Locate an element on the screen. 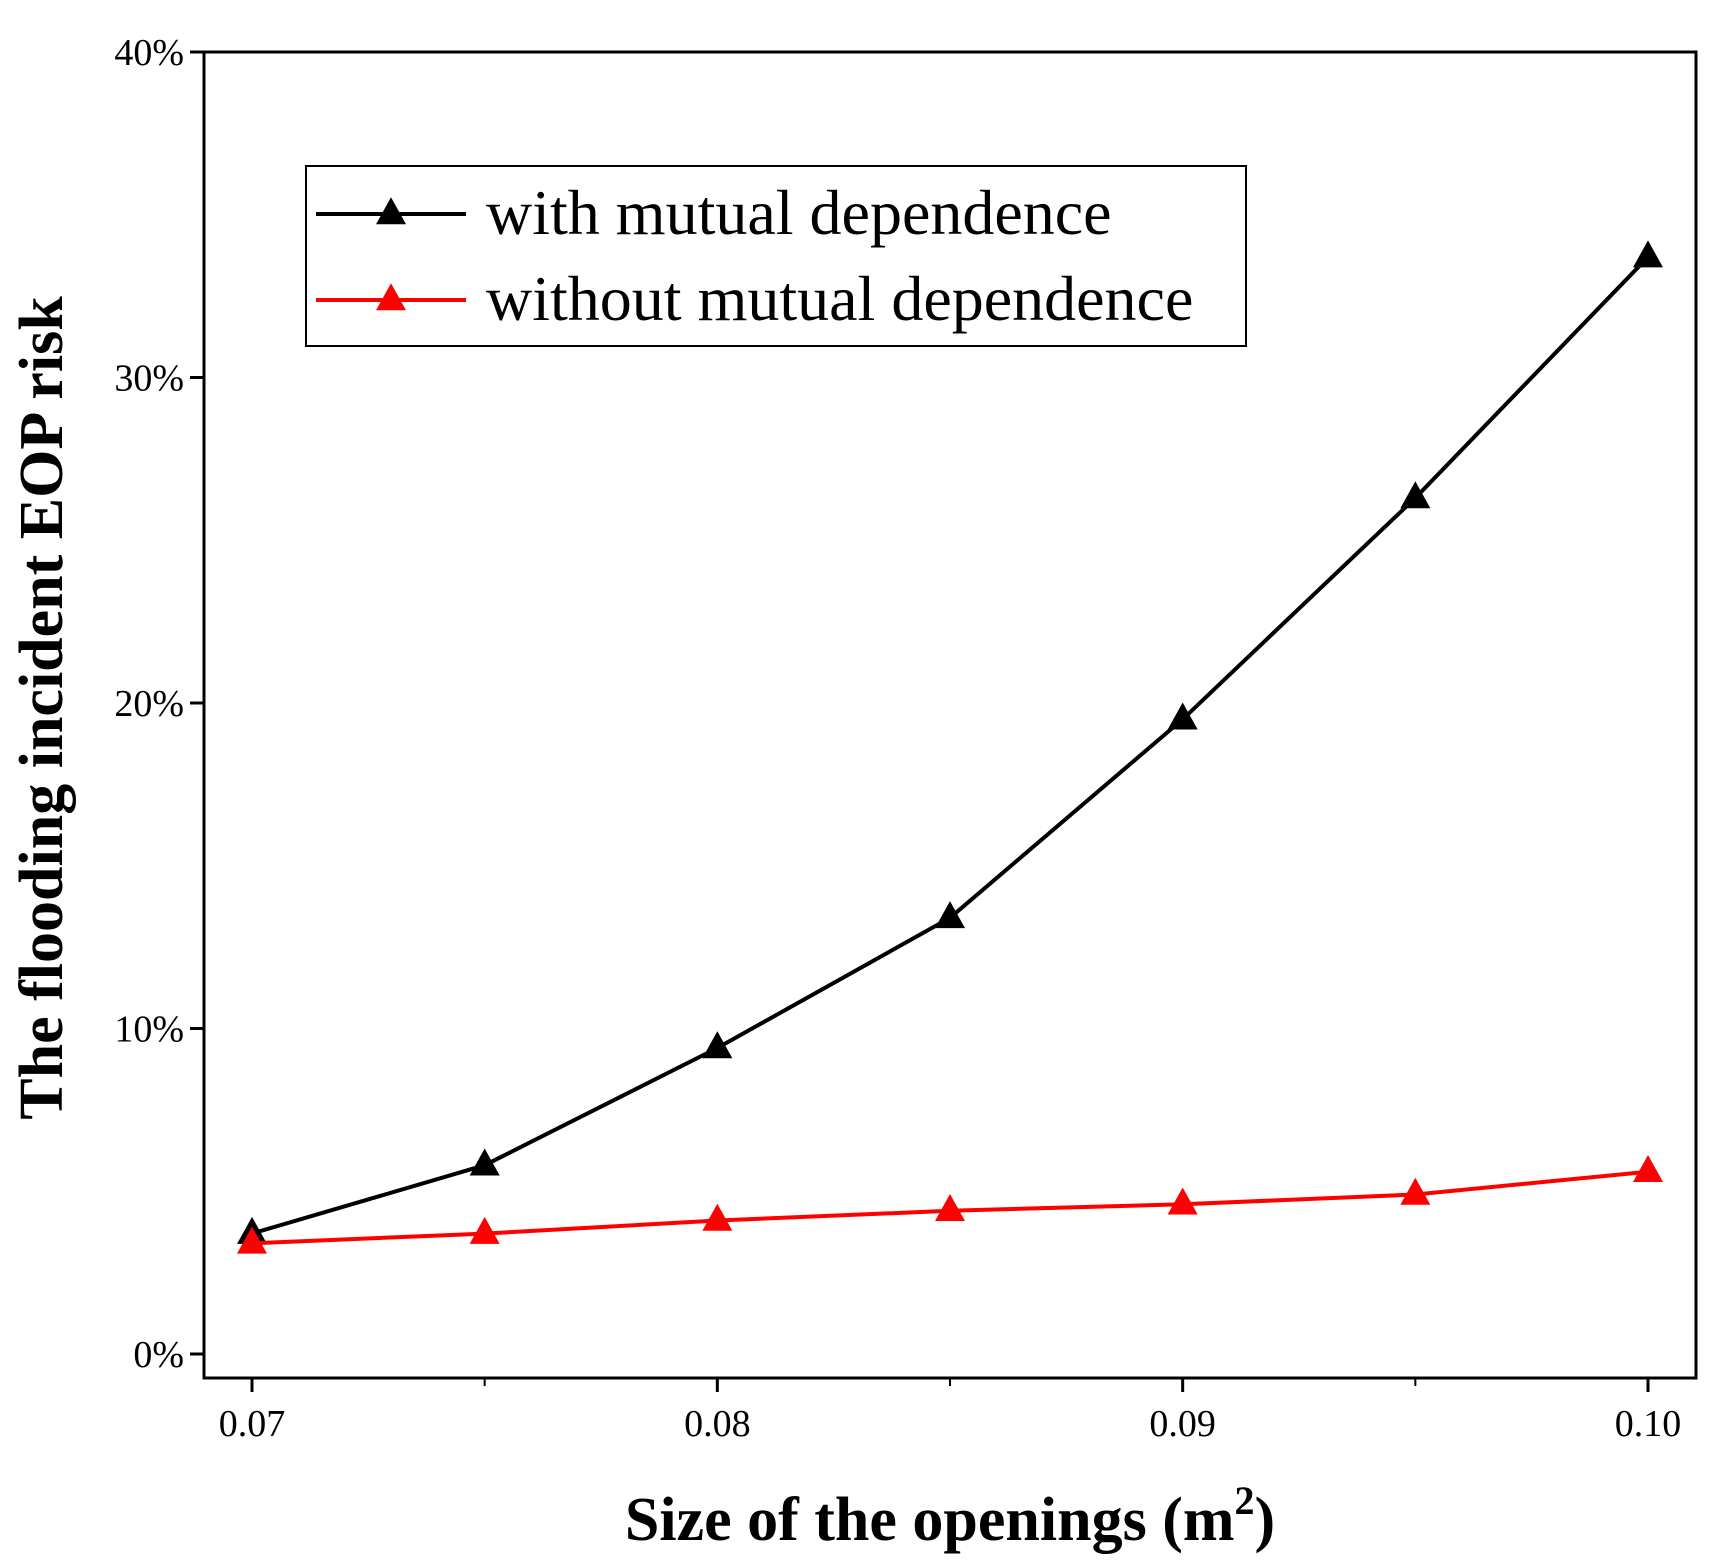 Image resolution: width=1724 pixels, height=1563 pixels. legend-box is located at coordinates (776, 256).